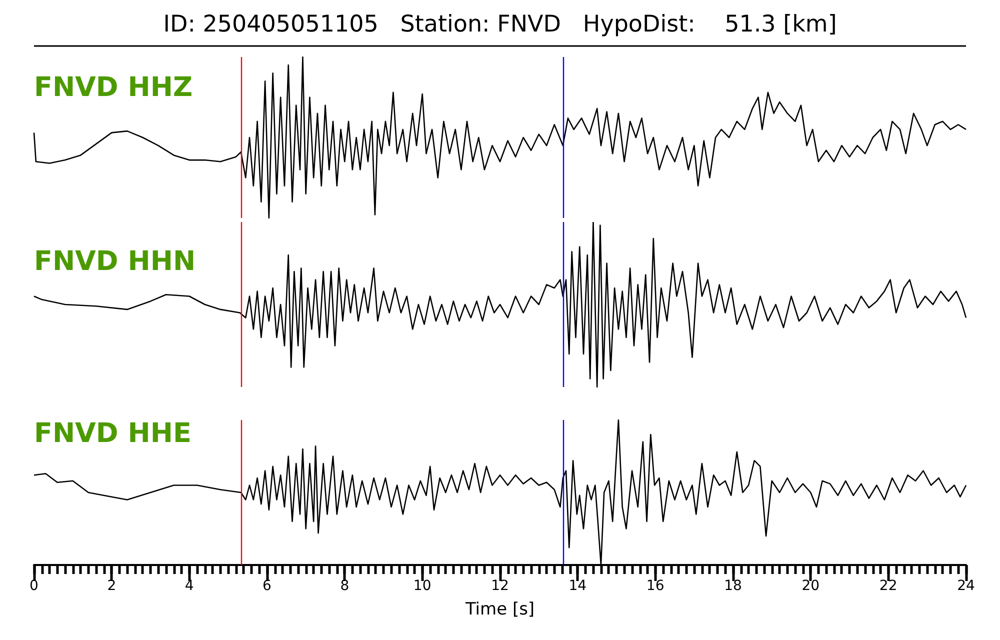 This screenshot has height=640, width=1000. I want to click on annotation: FNVD HHE, so click(113, 433).